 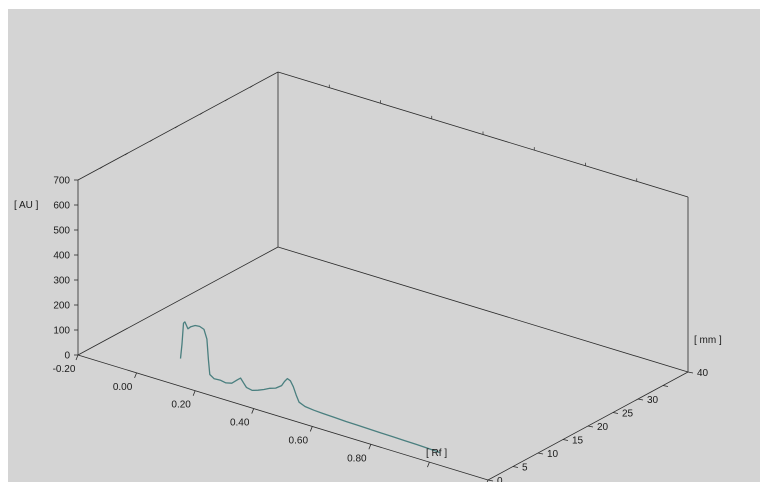 I want to click on y-tick-label: 0, so click(x=67, y=356).